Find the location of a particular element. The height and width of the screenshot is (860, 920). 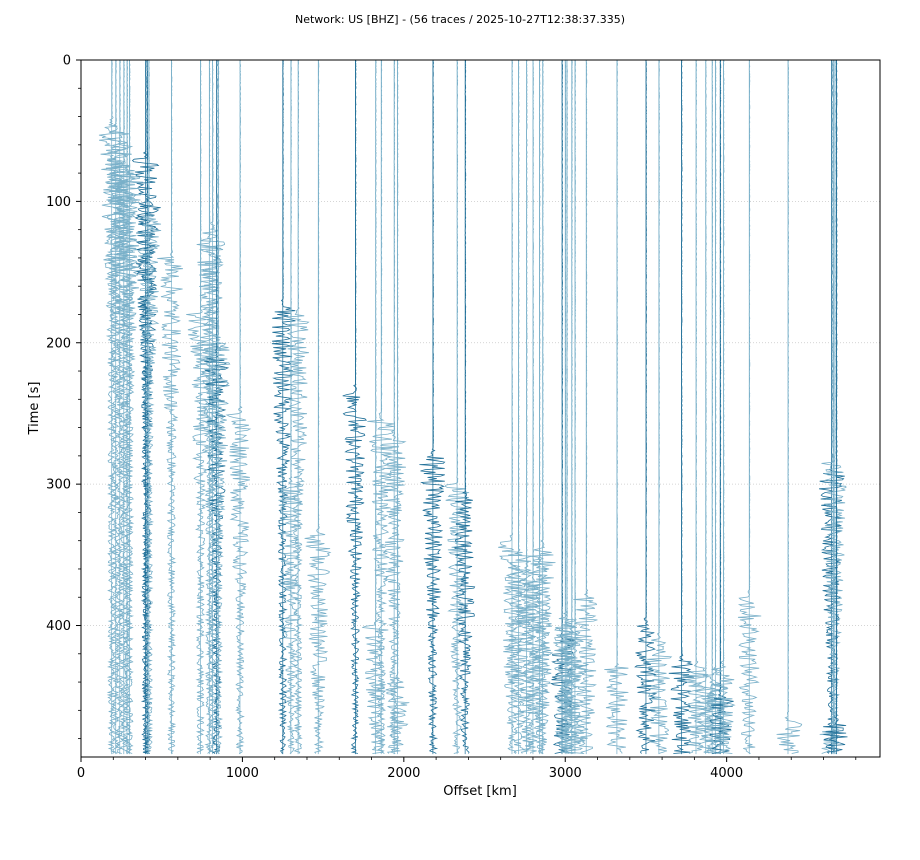

x-tick-label: 2000 is located at coordinates (403, 773).